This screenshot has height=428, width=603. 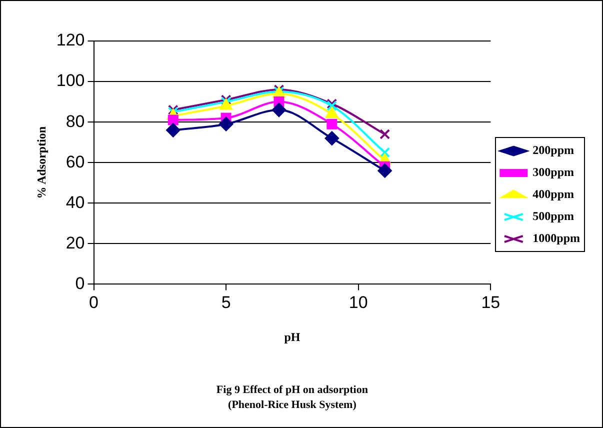 I want to click on legend-label: 200ppm, so click(x=553, y=150).